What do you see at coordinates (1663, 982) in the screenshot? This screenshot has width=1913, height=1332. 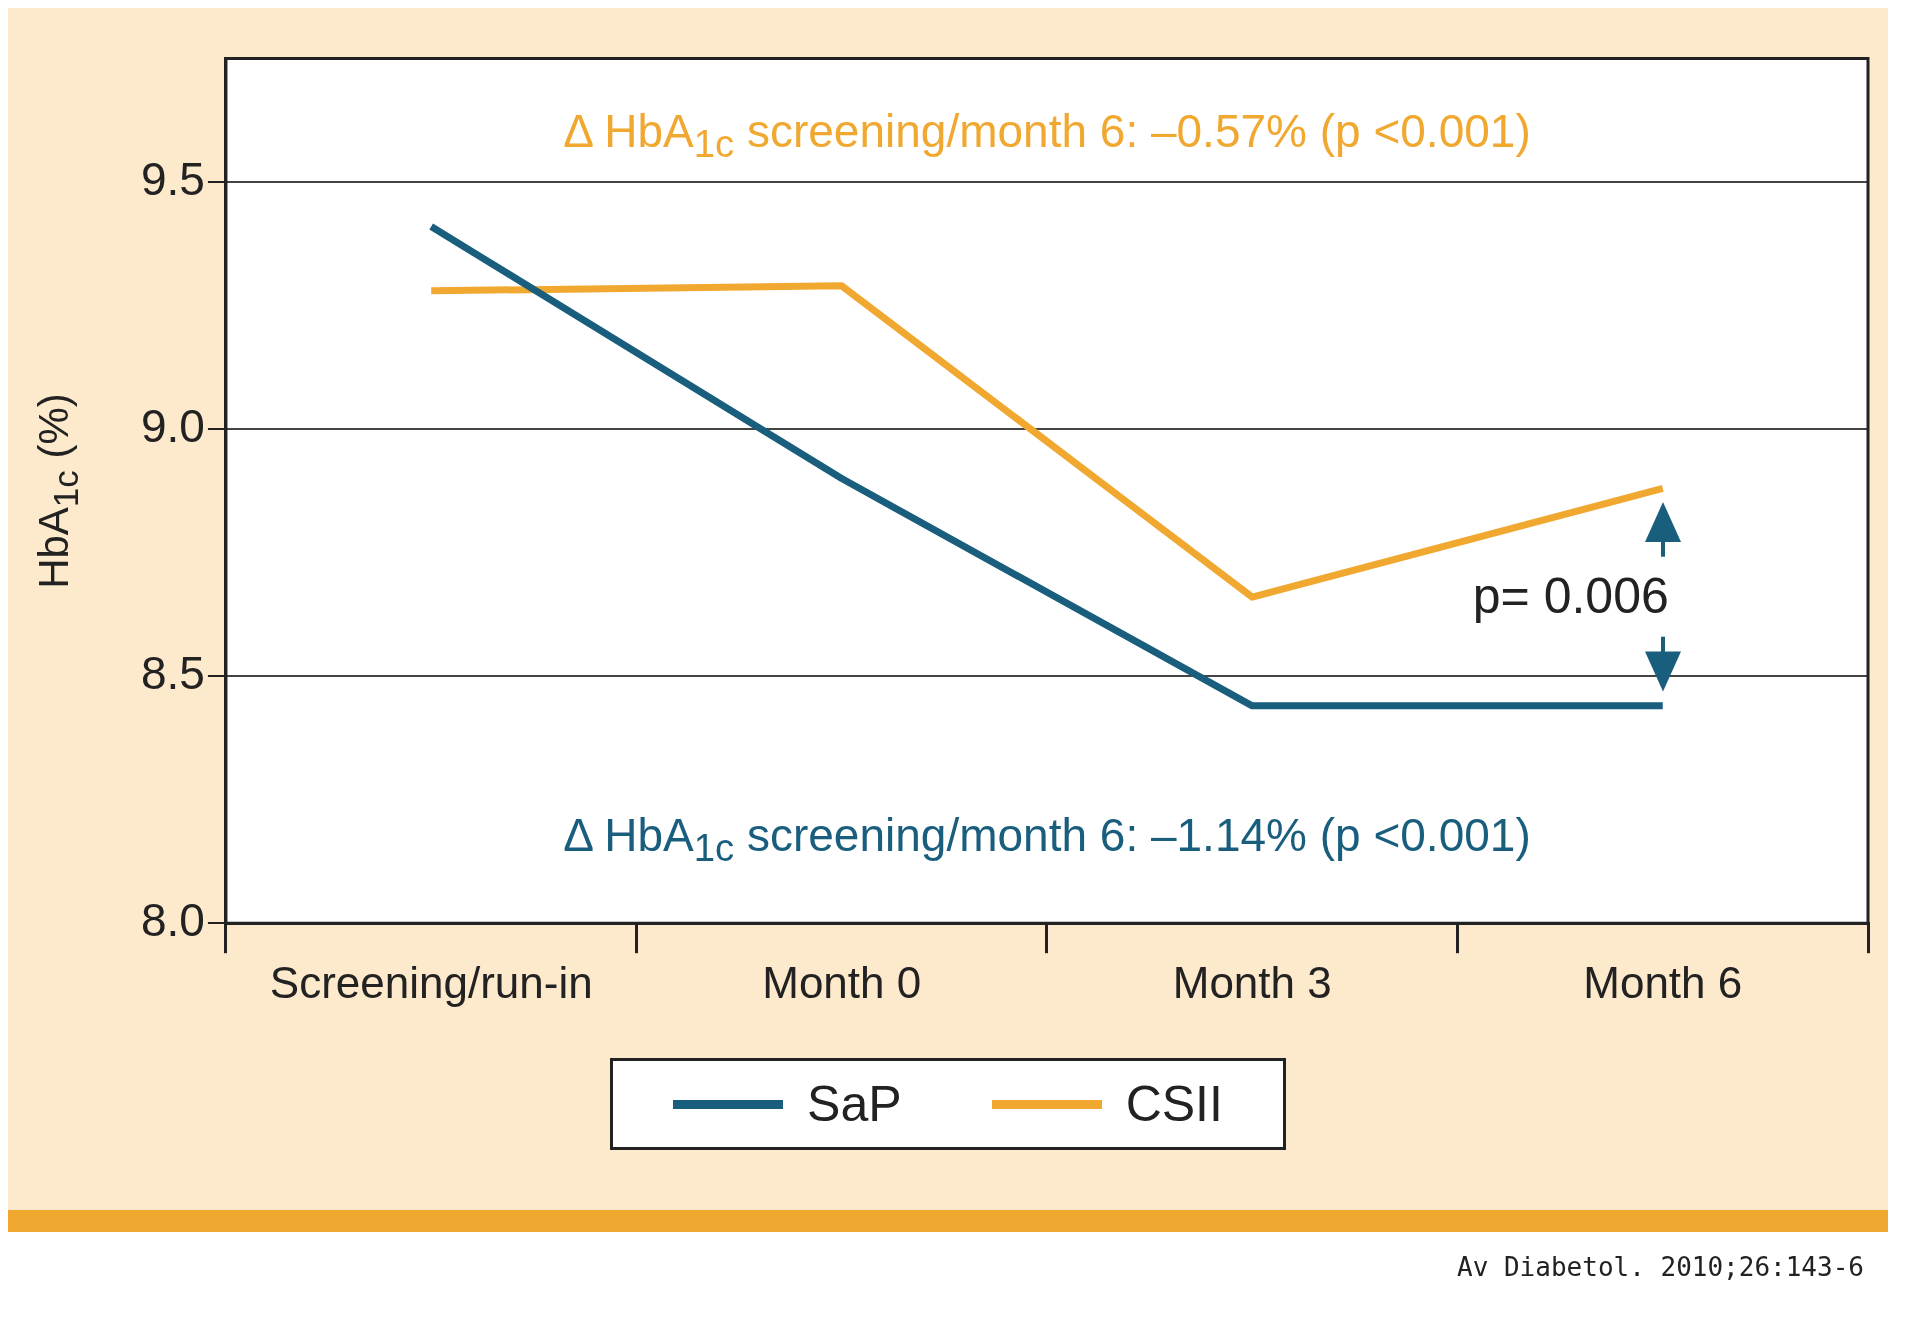 I see `x-tick-label: Month 6` at bounding box center [1663, 982].